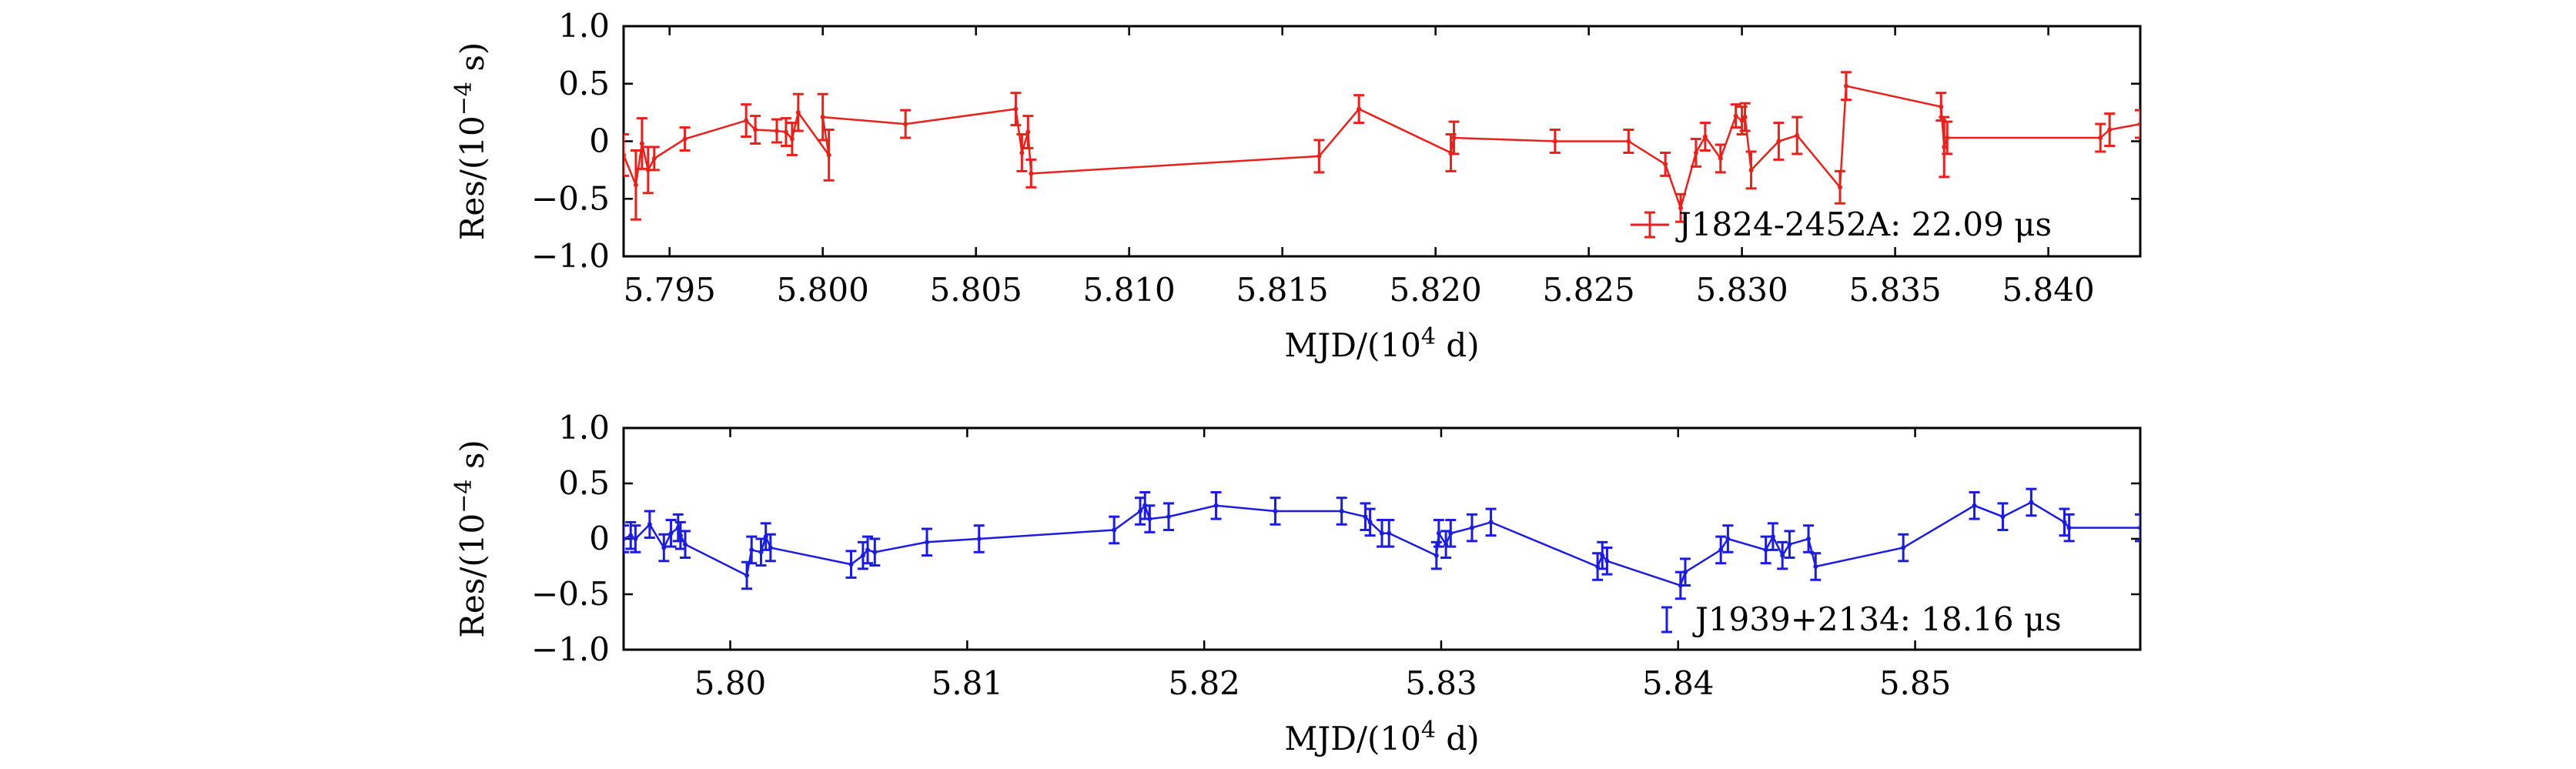 This screenshot has width=2576, height=769. I want to click on x-tick-label: 5.810, so click(1129, 290).